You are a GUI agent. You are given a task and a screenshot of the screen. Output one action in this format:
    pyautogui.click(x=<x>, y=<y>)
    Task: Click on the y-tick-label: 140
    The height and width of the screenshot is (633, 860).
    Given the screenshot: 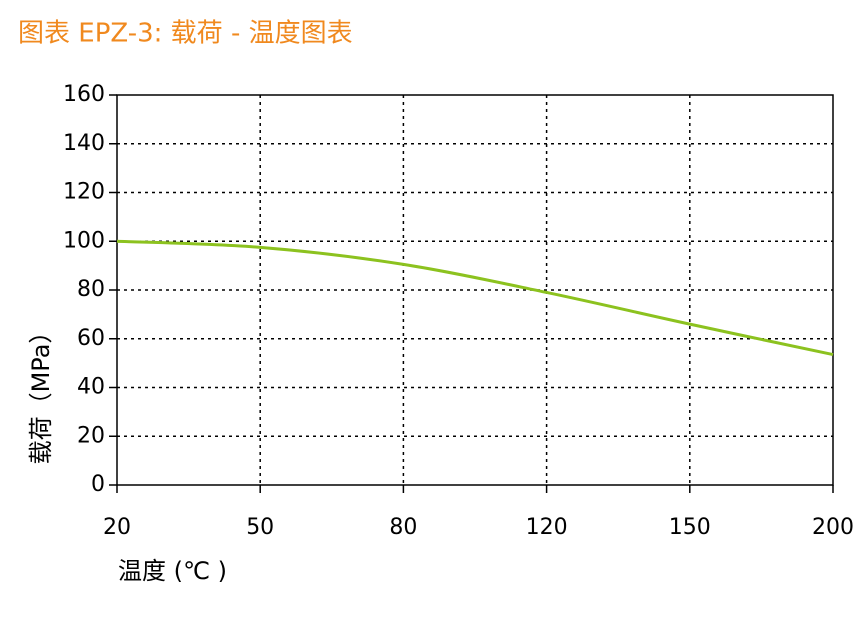 What is the action you would take?
    pyautogui.click(x=84, y=143)
    